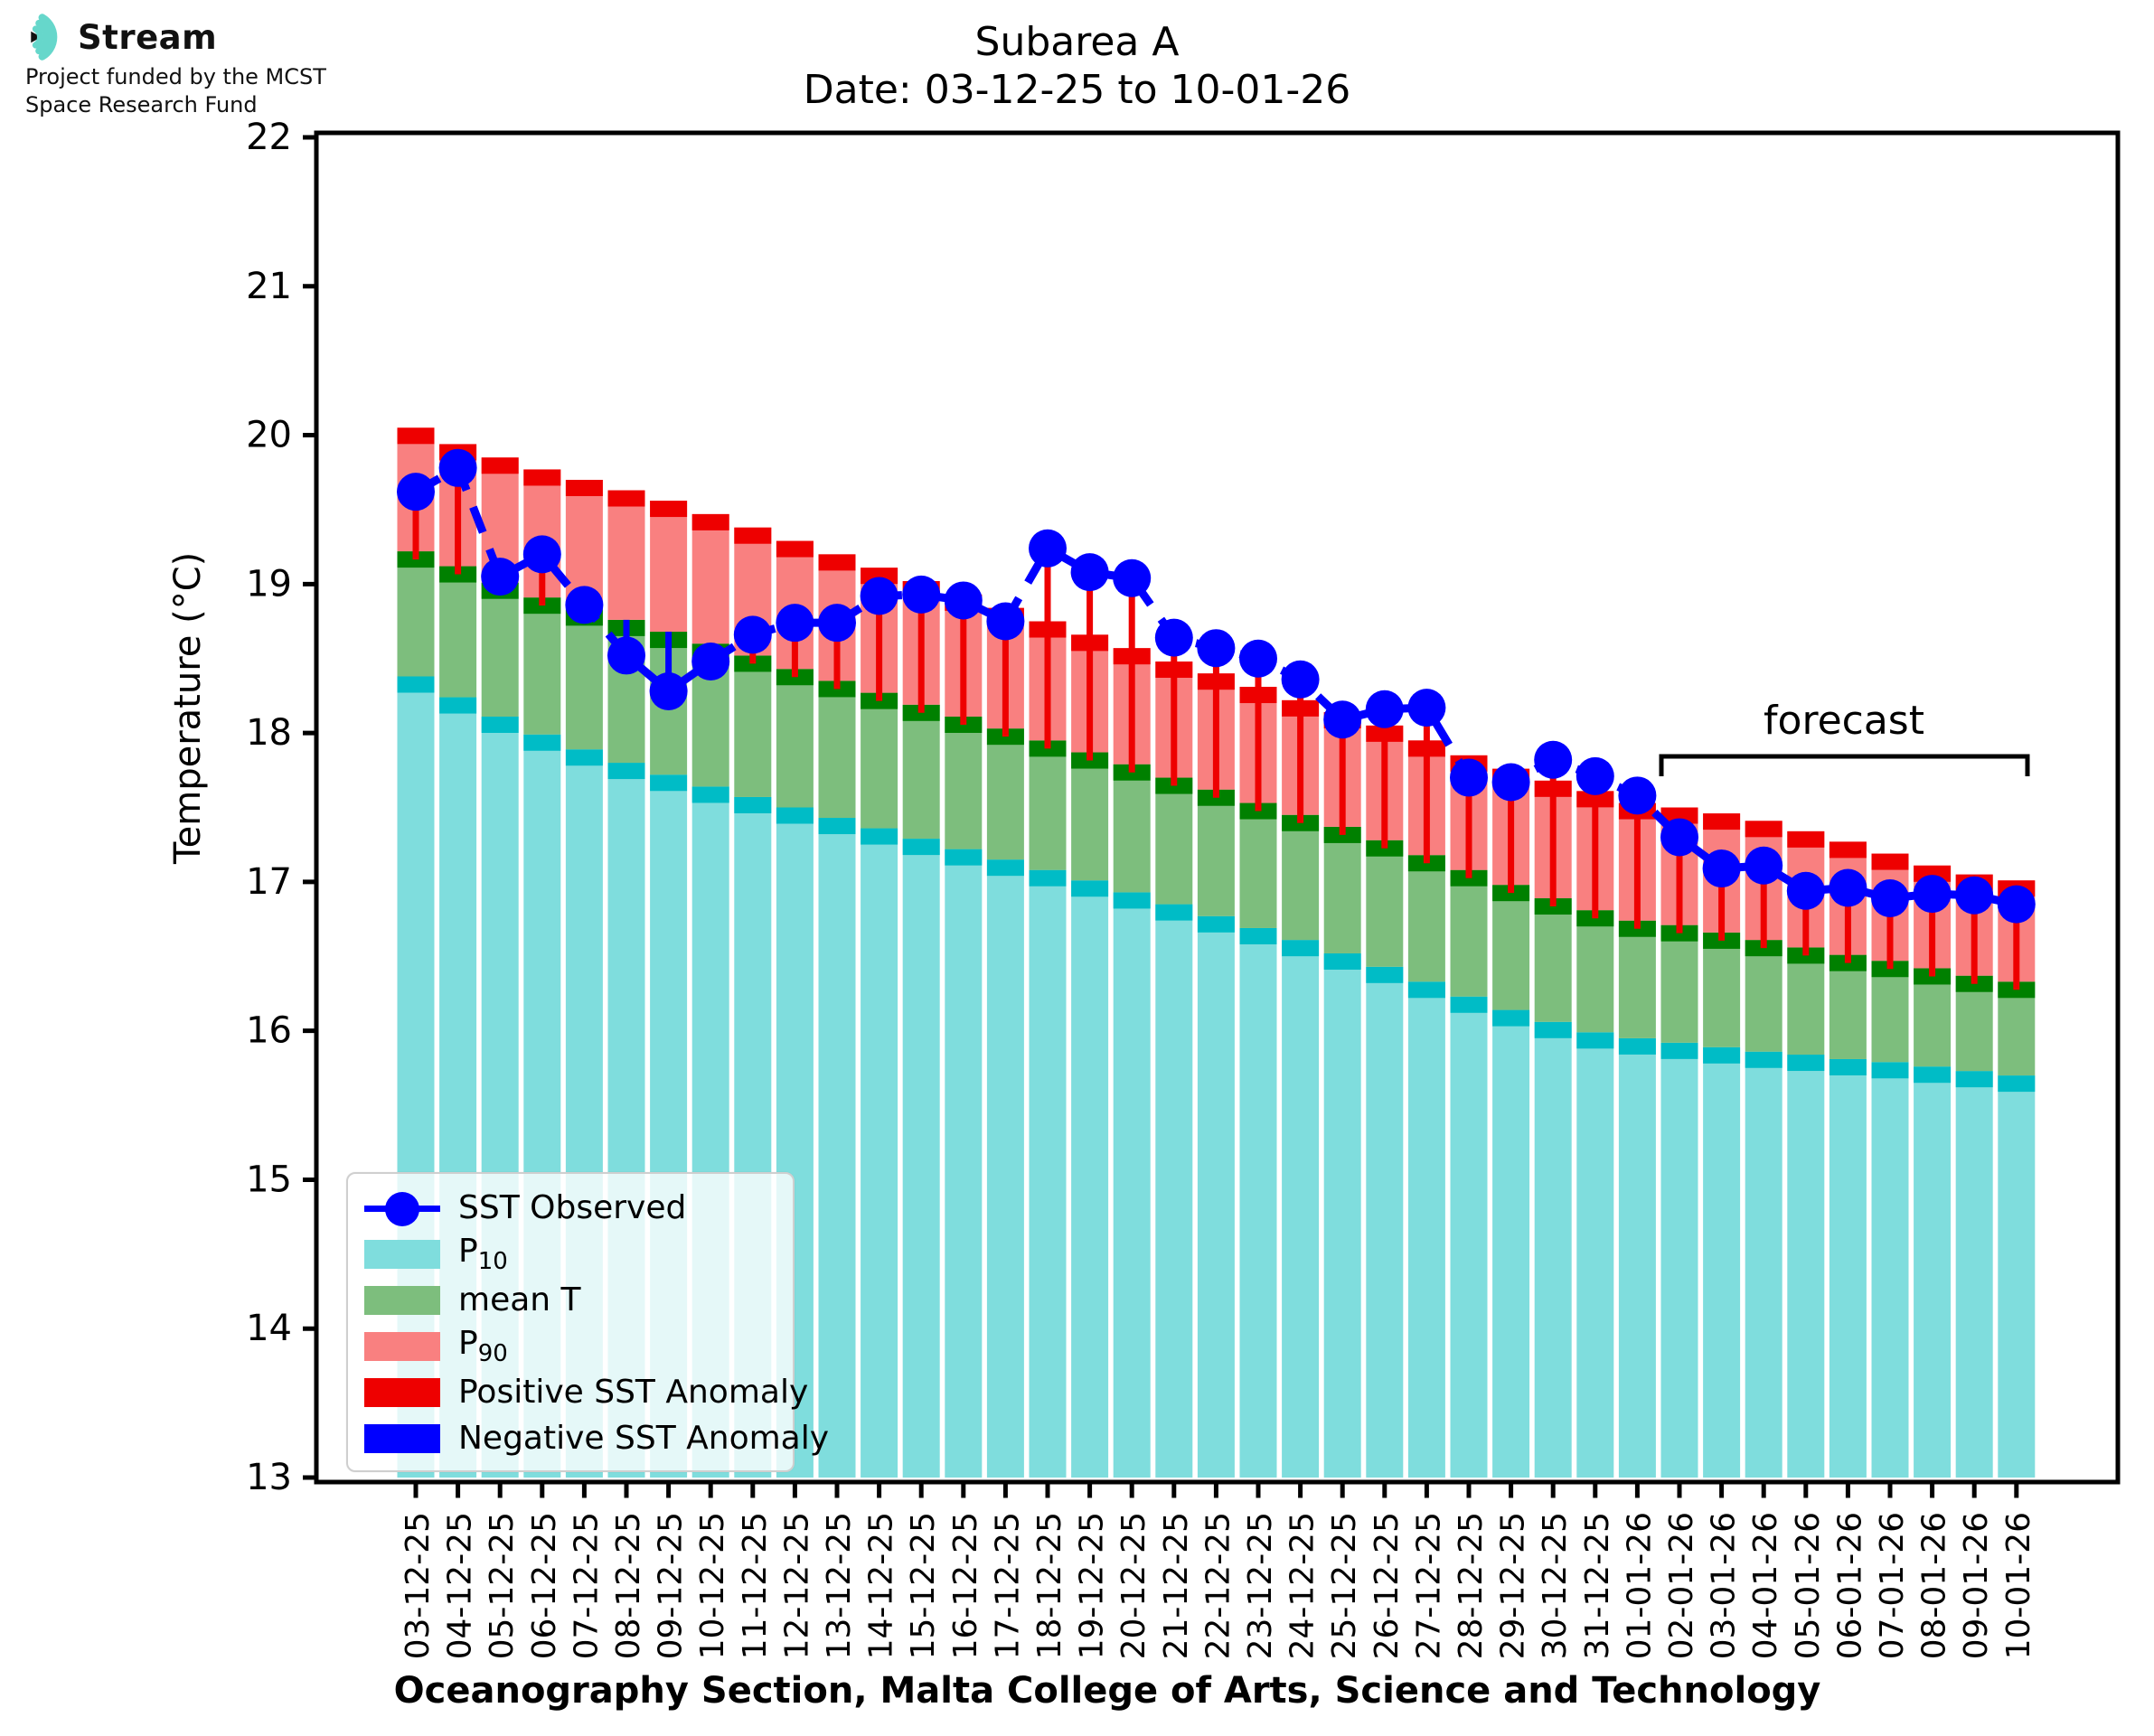 This screenshot has height=1736, width=2154. What do you see at coordinates (269, 584) in the screenshot?
I see `y-tick-label: 19` at bounding box center [269, 584].